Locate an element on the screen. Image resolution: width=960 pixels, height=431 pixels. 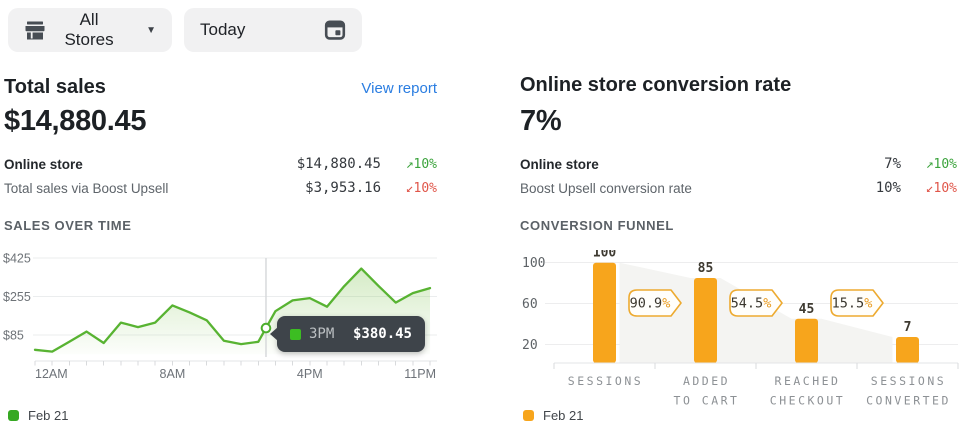
store-filter-label: All Stores is located at coordinates (89, 29).